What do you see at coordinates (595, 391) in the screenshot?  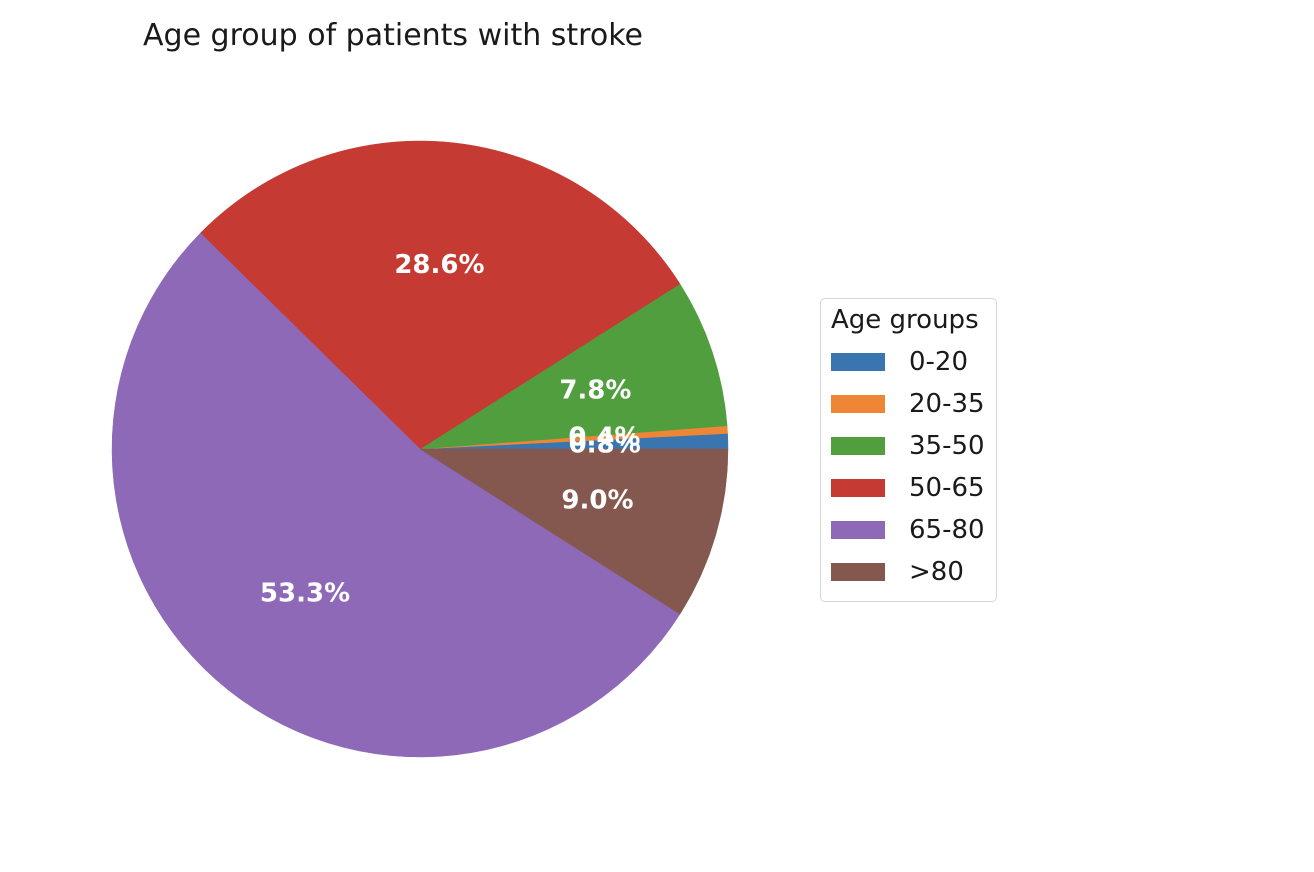 I see `slice-percent-label: 7.8%` at bounding box center [595, 391].